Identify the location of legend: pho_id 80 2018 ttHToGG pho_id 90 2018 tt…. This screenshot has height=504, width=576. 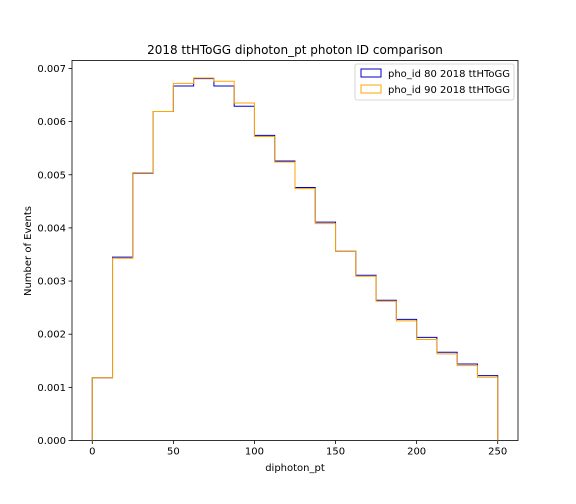
(434, 82).